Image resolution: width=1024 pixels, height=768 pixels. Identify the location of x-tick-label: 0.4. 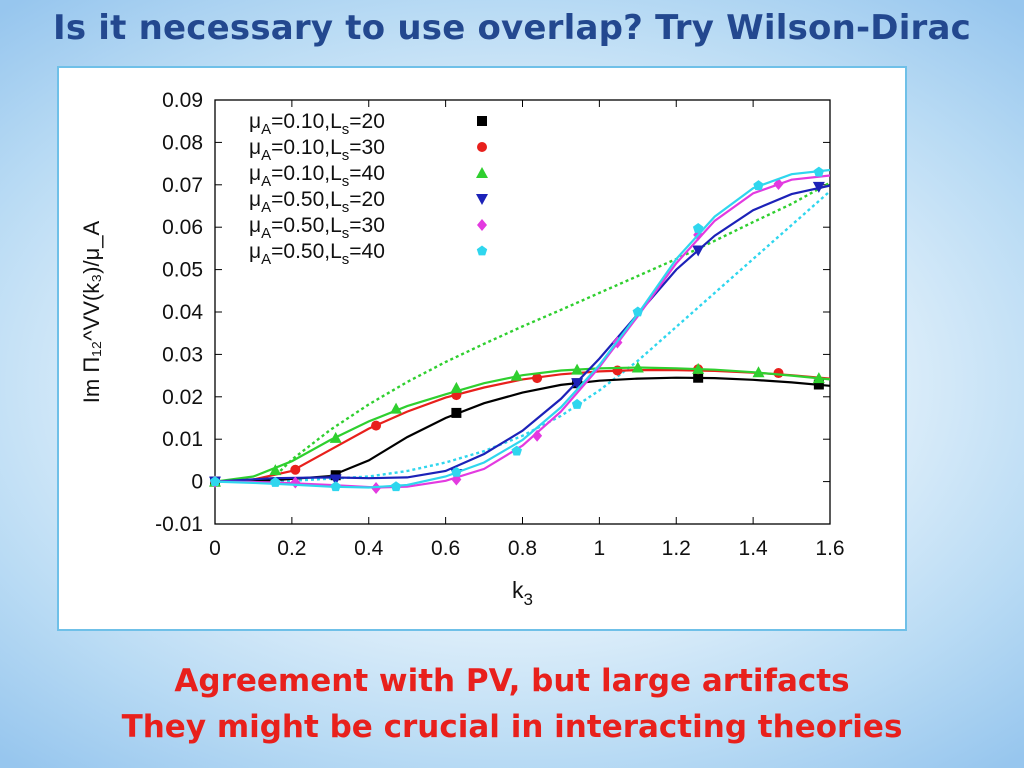
(369, 548).